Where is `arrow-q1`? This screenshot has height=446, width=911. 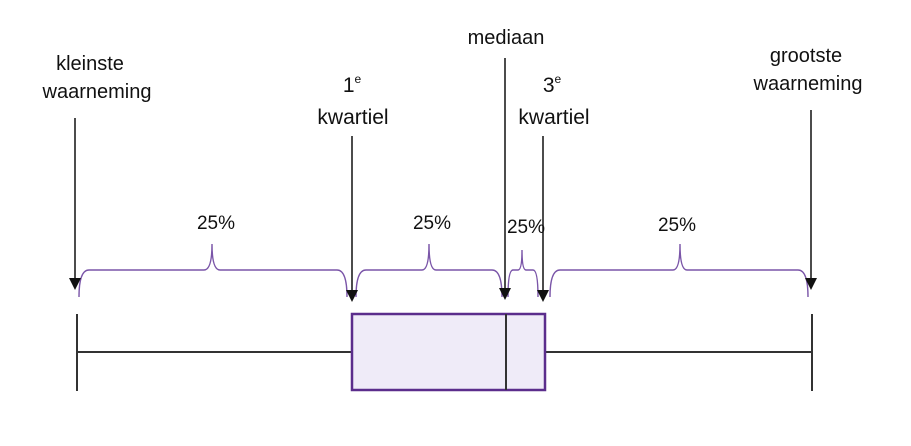 arrow-q1 is located at coordinates (352, 219).